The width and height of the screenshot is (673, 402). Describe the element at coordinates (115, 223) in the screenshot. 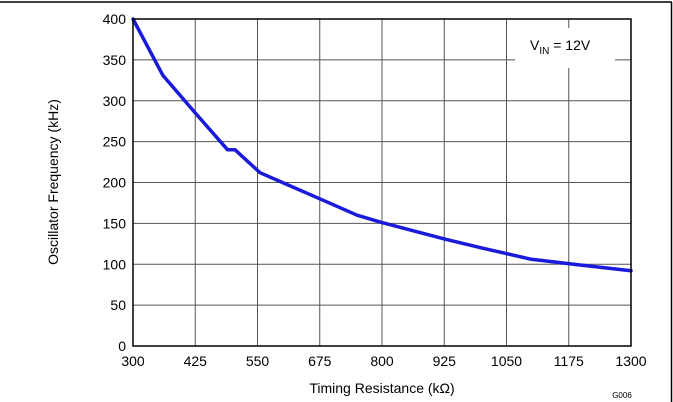

I see `y-tick-label: 150` at that location.